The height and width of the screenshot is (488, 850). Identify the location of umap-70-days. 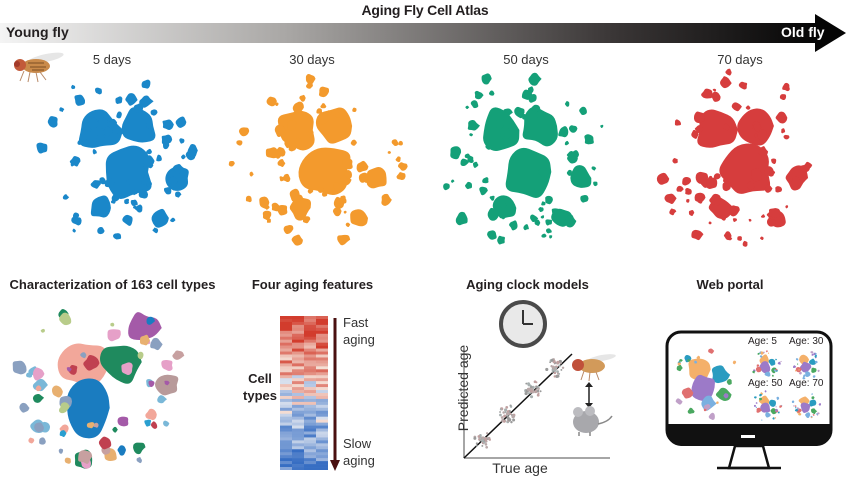
(734, 157).